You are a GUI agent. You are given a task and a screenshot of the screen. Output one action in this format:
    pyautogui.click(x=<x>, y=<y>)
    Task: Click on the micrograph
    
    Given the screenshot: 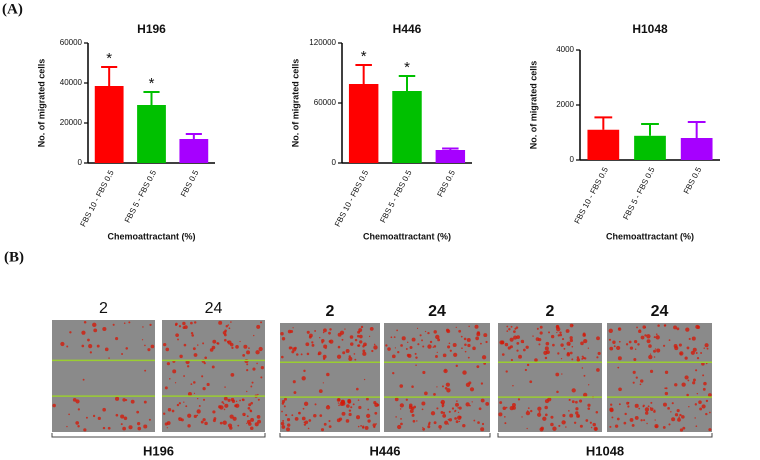 What is the action you would take?
    pyautogui.click(x=437, y=377)
    